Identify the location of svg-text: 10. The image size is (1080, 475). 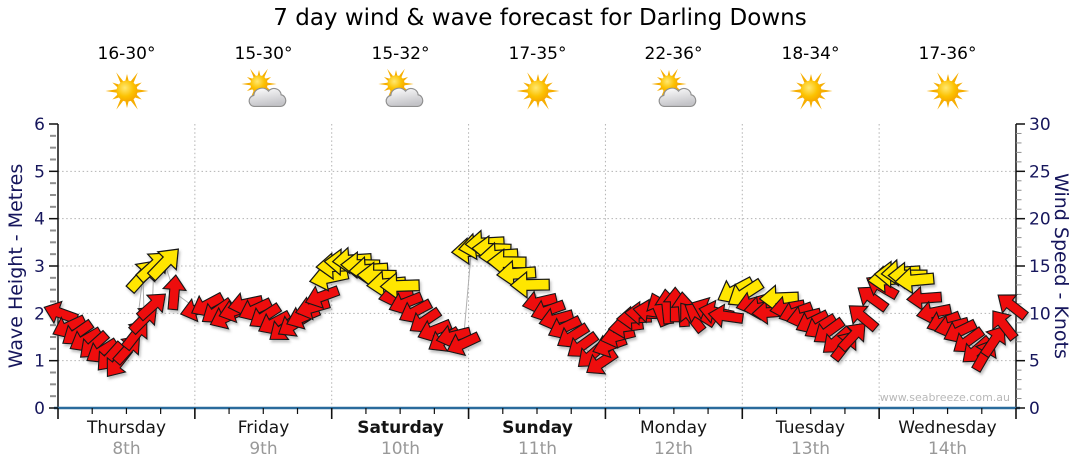
(1040, 314).